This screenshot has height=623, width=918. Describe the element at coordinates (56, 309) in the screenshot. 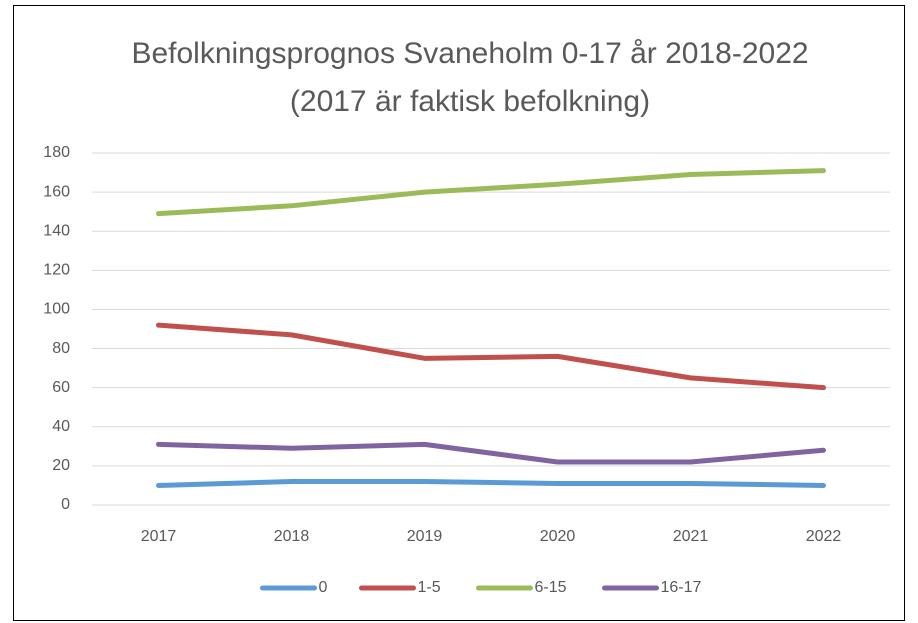

I see `y-tick-label: 100` at that location.